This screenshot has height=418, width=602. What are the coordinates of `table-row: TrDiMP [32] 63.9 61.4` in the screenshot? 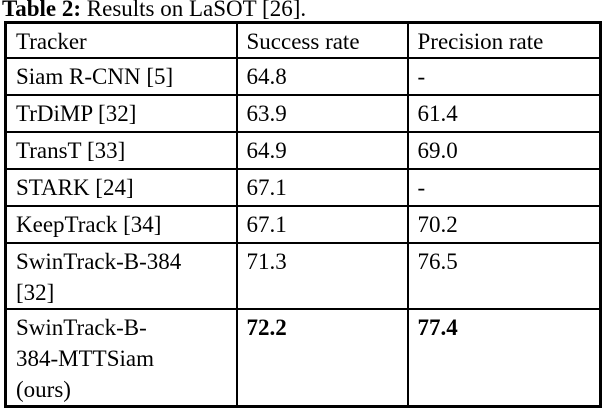 It's located at (303, 113).